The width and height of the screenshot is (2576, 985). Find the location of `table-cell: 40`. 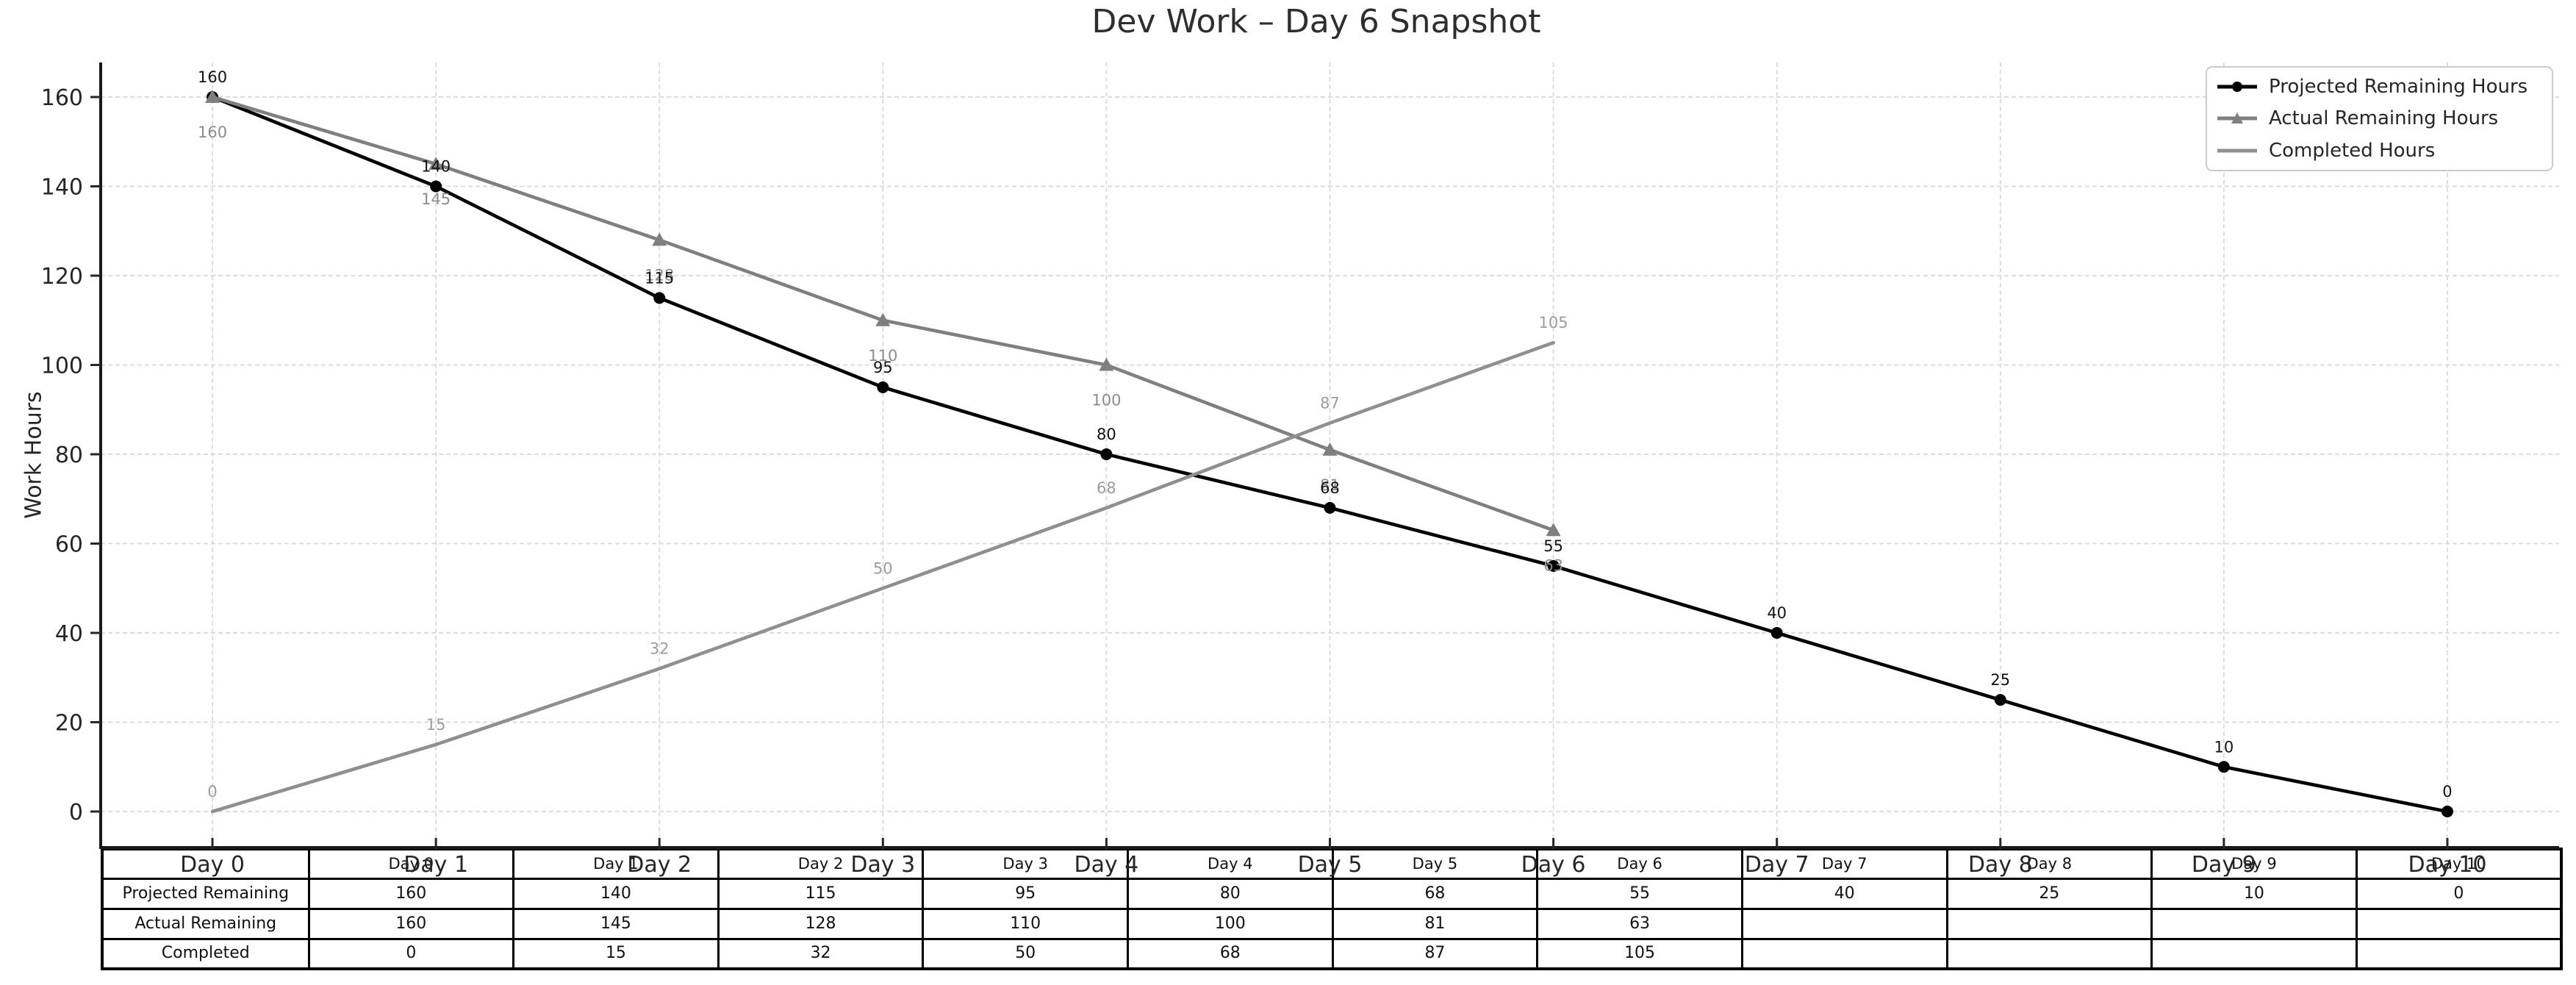

table-cell: 40 is located at coordinates (1844, 893).